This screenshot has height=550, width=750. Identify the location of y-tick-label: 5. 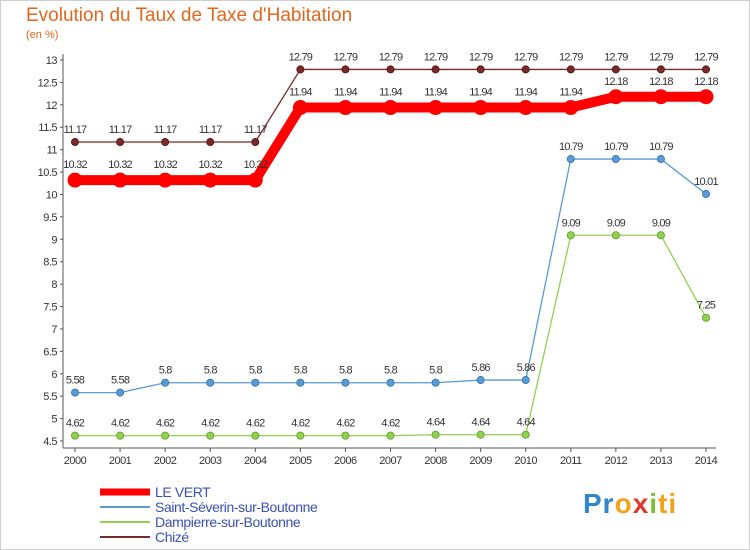
(54, 420).